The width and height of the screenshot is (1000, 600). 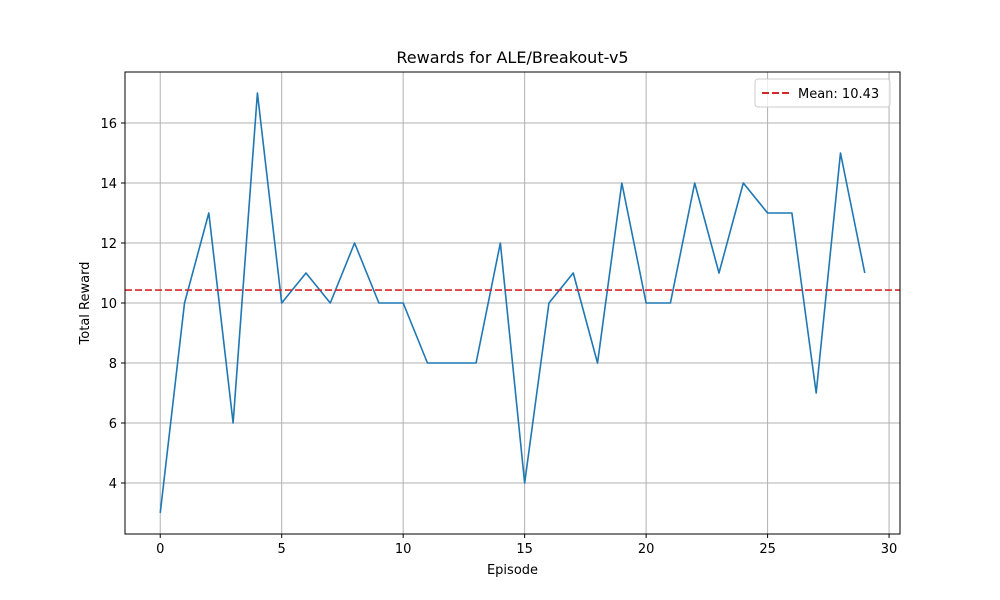 What do you see at coordinates (767, 549) in the screenshot?
I see `x-tick-label: 25` at bounding box center [767, 549].